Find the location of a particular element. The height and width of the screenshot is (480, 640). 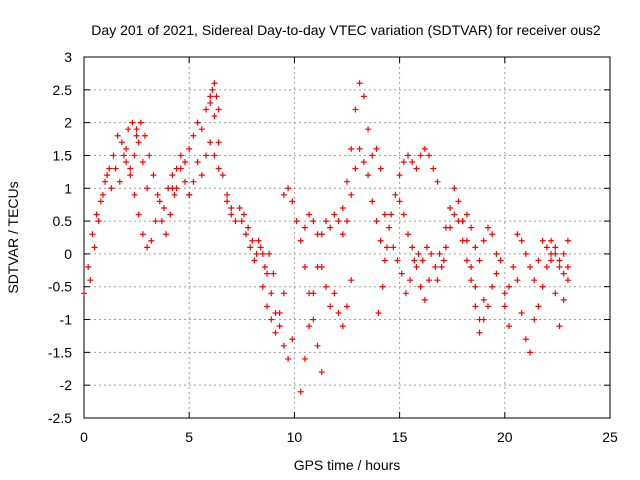

y-tick-label: 0 is located at coordinates (68, 254).